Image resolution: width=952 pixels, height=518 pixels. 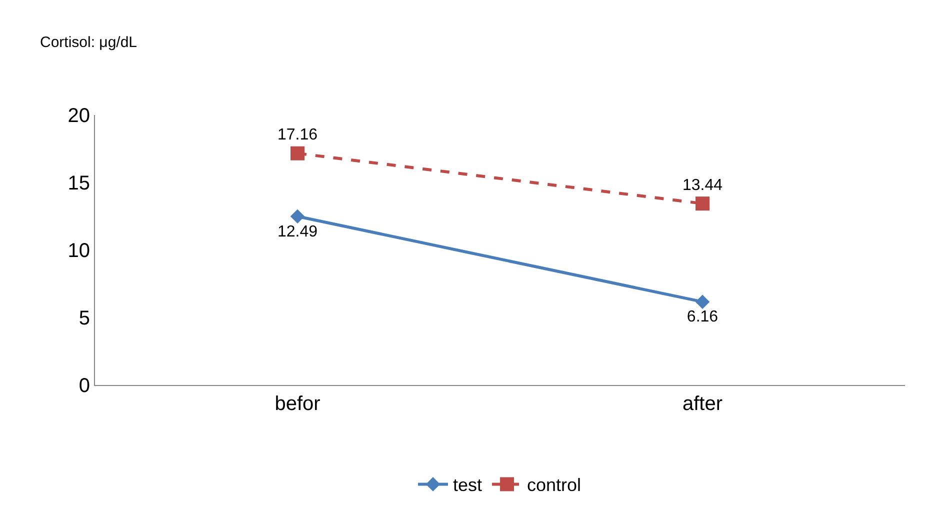 What do you see at coordinates (79, 183) in the screenshot?
I see `y-tick-label: 15` at bounding box center [79, 183].